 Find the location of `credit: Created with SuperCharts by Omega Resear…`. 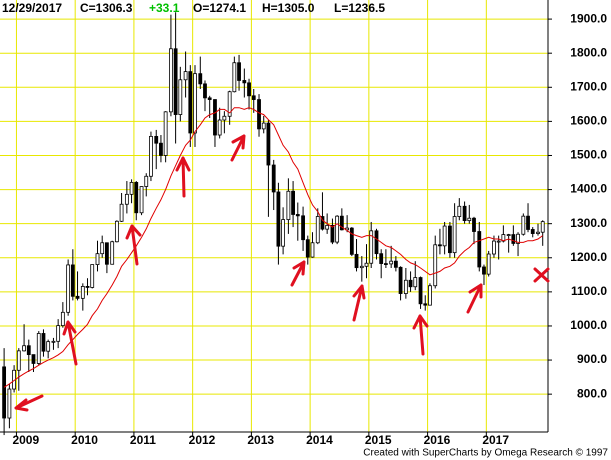

credit: Created with SuperCharts by Omega Resear… is located at coordinates (485, 453).